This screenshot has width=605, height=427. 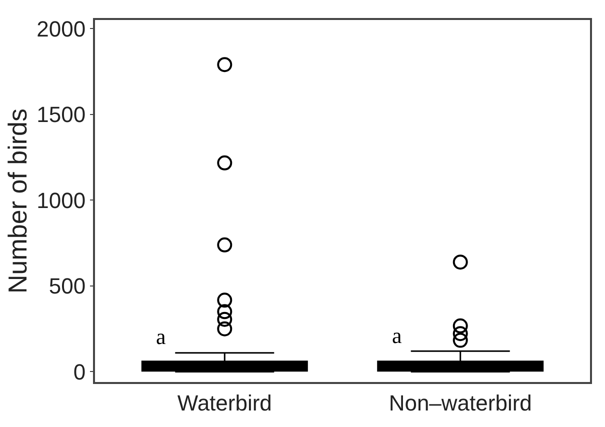 I want to click on y-tick-label: 2000, so click(x=61, y=29).